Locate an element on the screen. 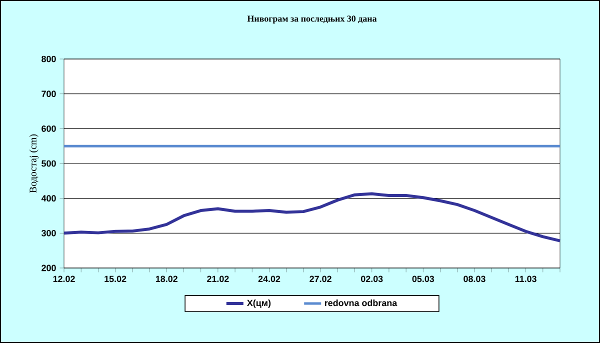 This screenshot has width=600, height=343. y-tick-label: 700 is located at coordinates (49, 94).